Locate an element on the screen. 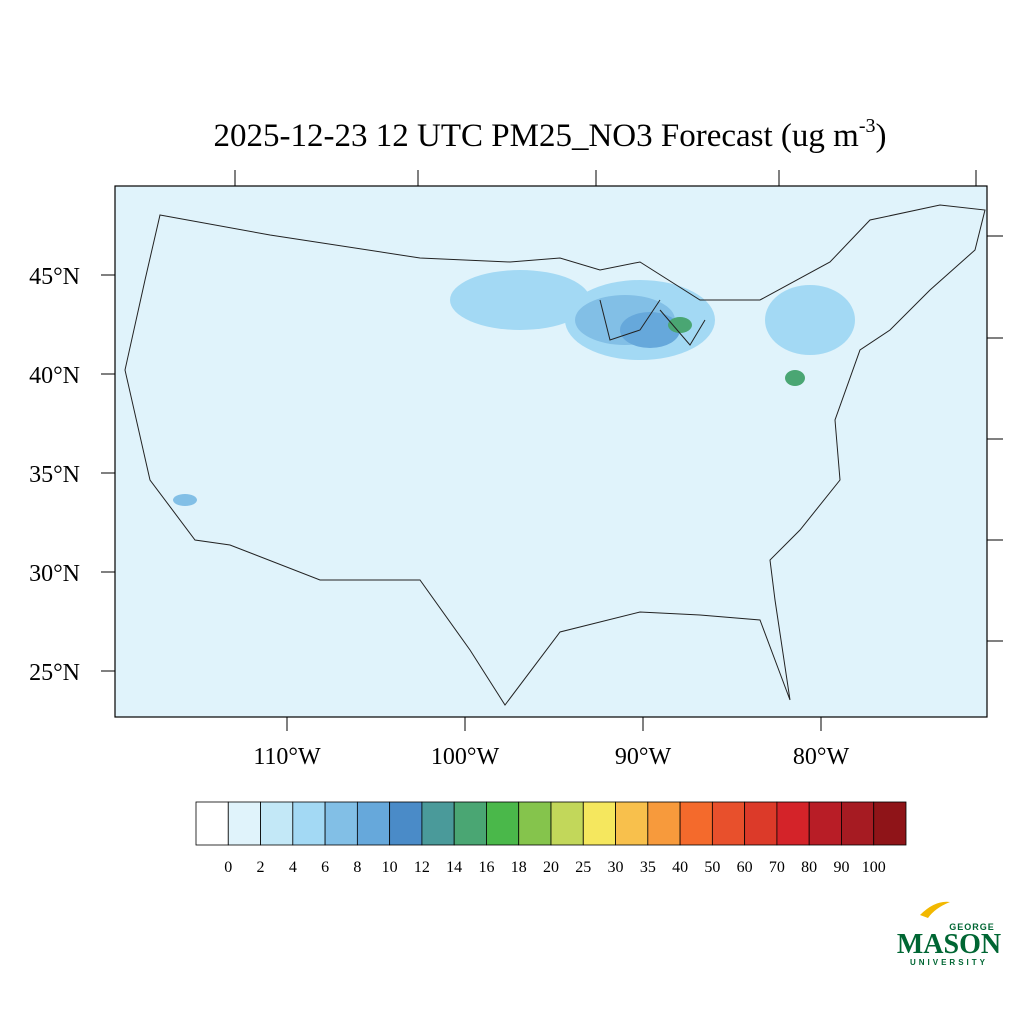  title-close: ) is located at coordinates (880, 136).